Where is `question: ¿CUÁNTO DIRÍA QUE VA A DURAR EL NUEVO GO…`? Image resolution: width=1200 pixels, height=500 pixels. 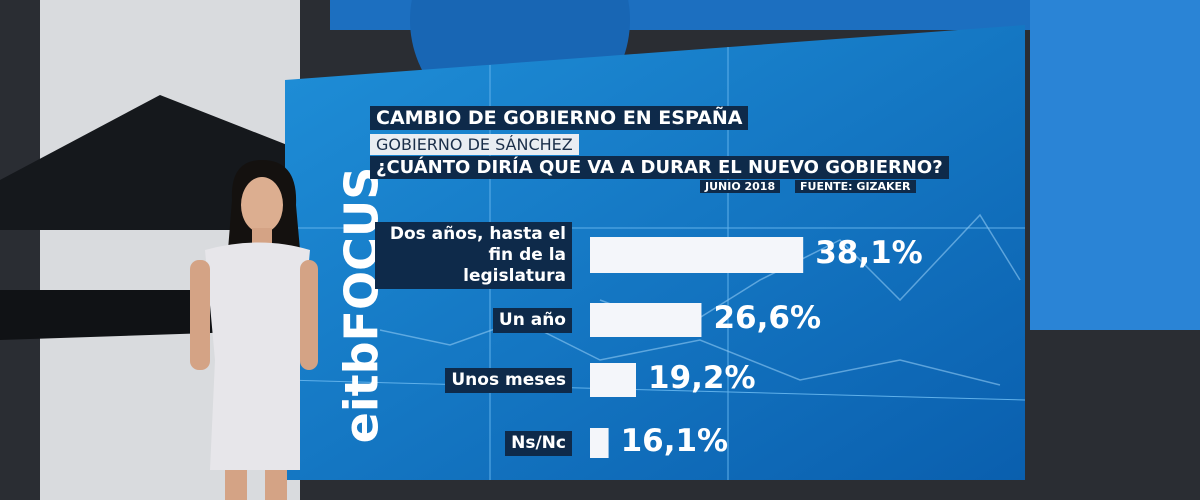 question: ¿CUÁNTO DIRÍA QUE VA A DURAR EL NUEVO GO… is located at coordinates (659, 167).